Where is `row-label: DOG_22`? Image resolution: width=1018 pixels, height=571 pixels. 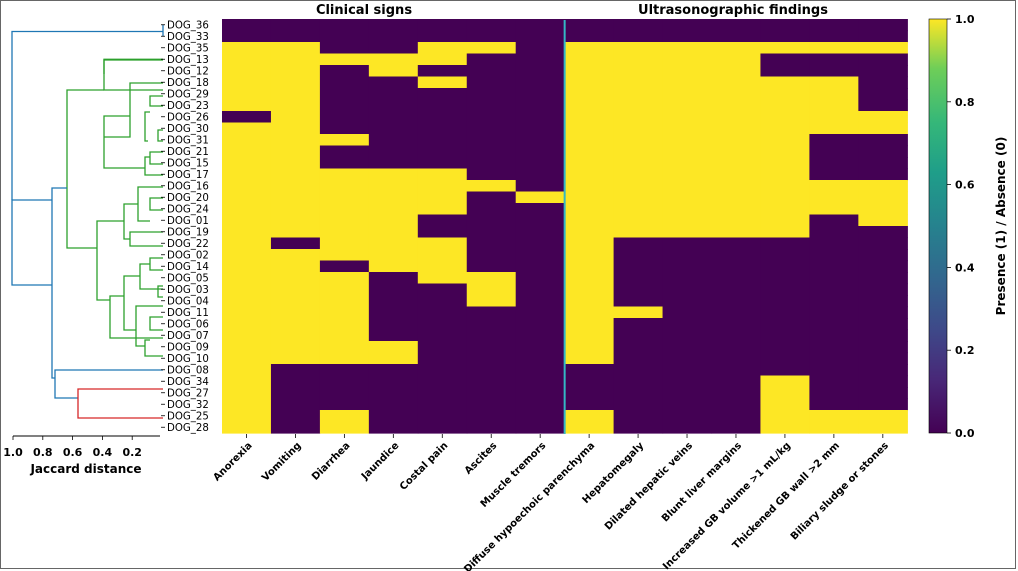
row-label: DOG_22 is located at coordinates (188, 244).